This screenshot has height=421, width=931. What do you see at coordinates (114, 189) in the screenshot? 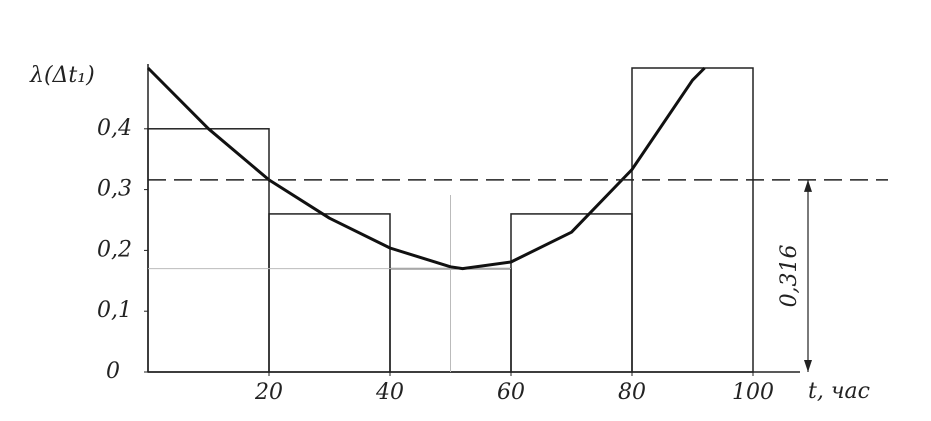
I see `y-tick-label: 0,3` at bounding box center [114, 189].